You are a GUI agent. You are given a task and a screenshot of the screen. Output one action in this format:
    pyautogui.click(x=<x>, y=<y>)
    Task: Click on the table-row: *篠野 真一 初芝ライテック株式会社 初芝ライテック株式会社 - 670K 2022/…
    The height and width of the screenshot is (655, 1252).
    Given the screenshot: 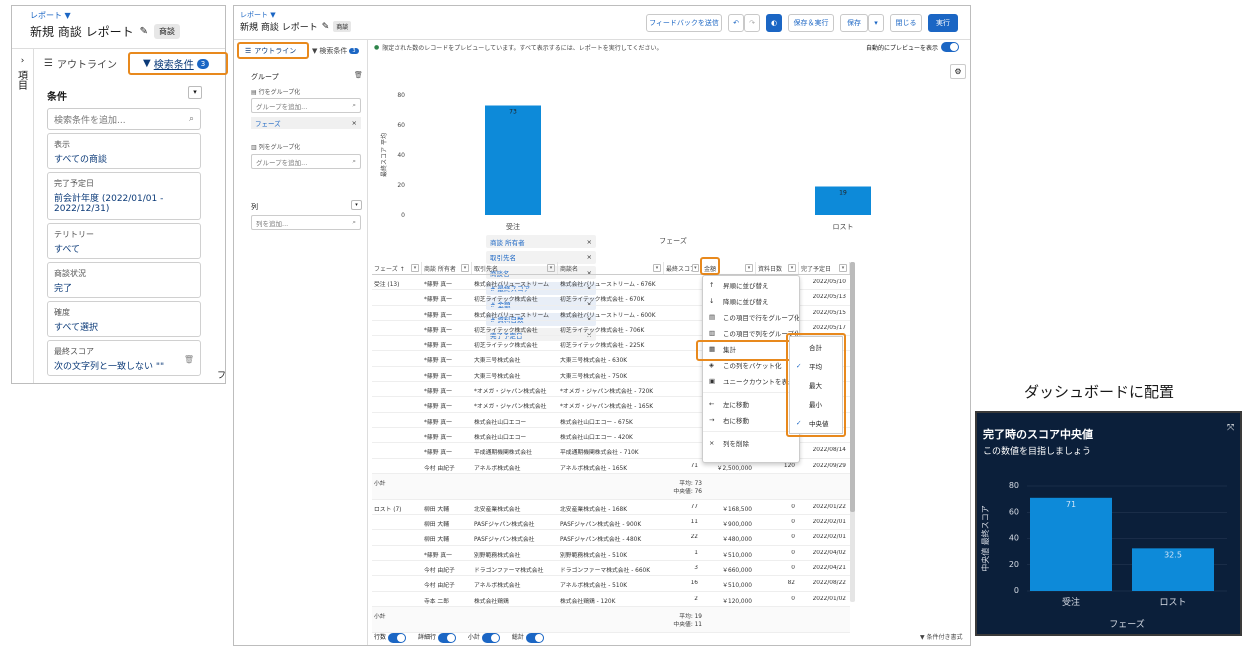 What is the action you would take?
    pyautogui.click(x=611, y=298)
    